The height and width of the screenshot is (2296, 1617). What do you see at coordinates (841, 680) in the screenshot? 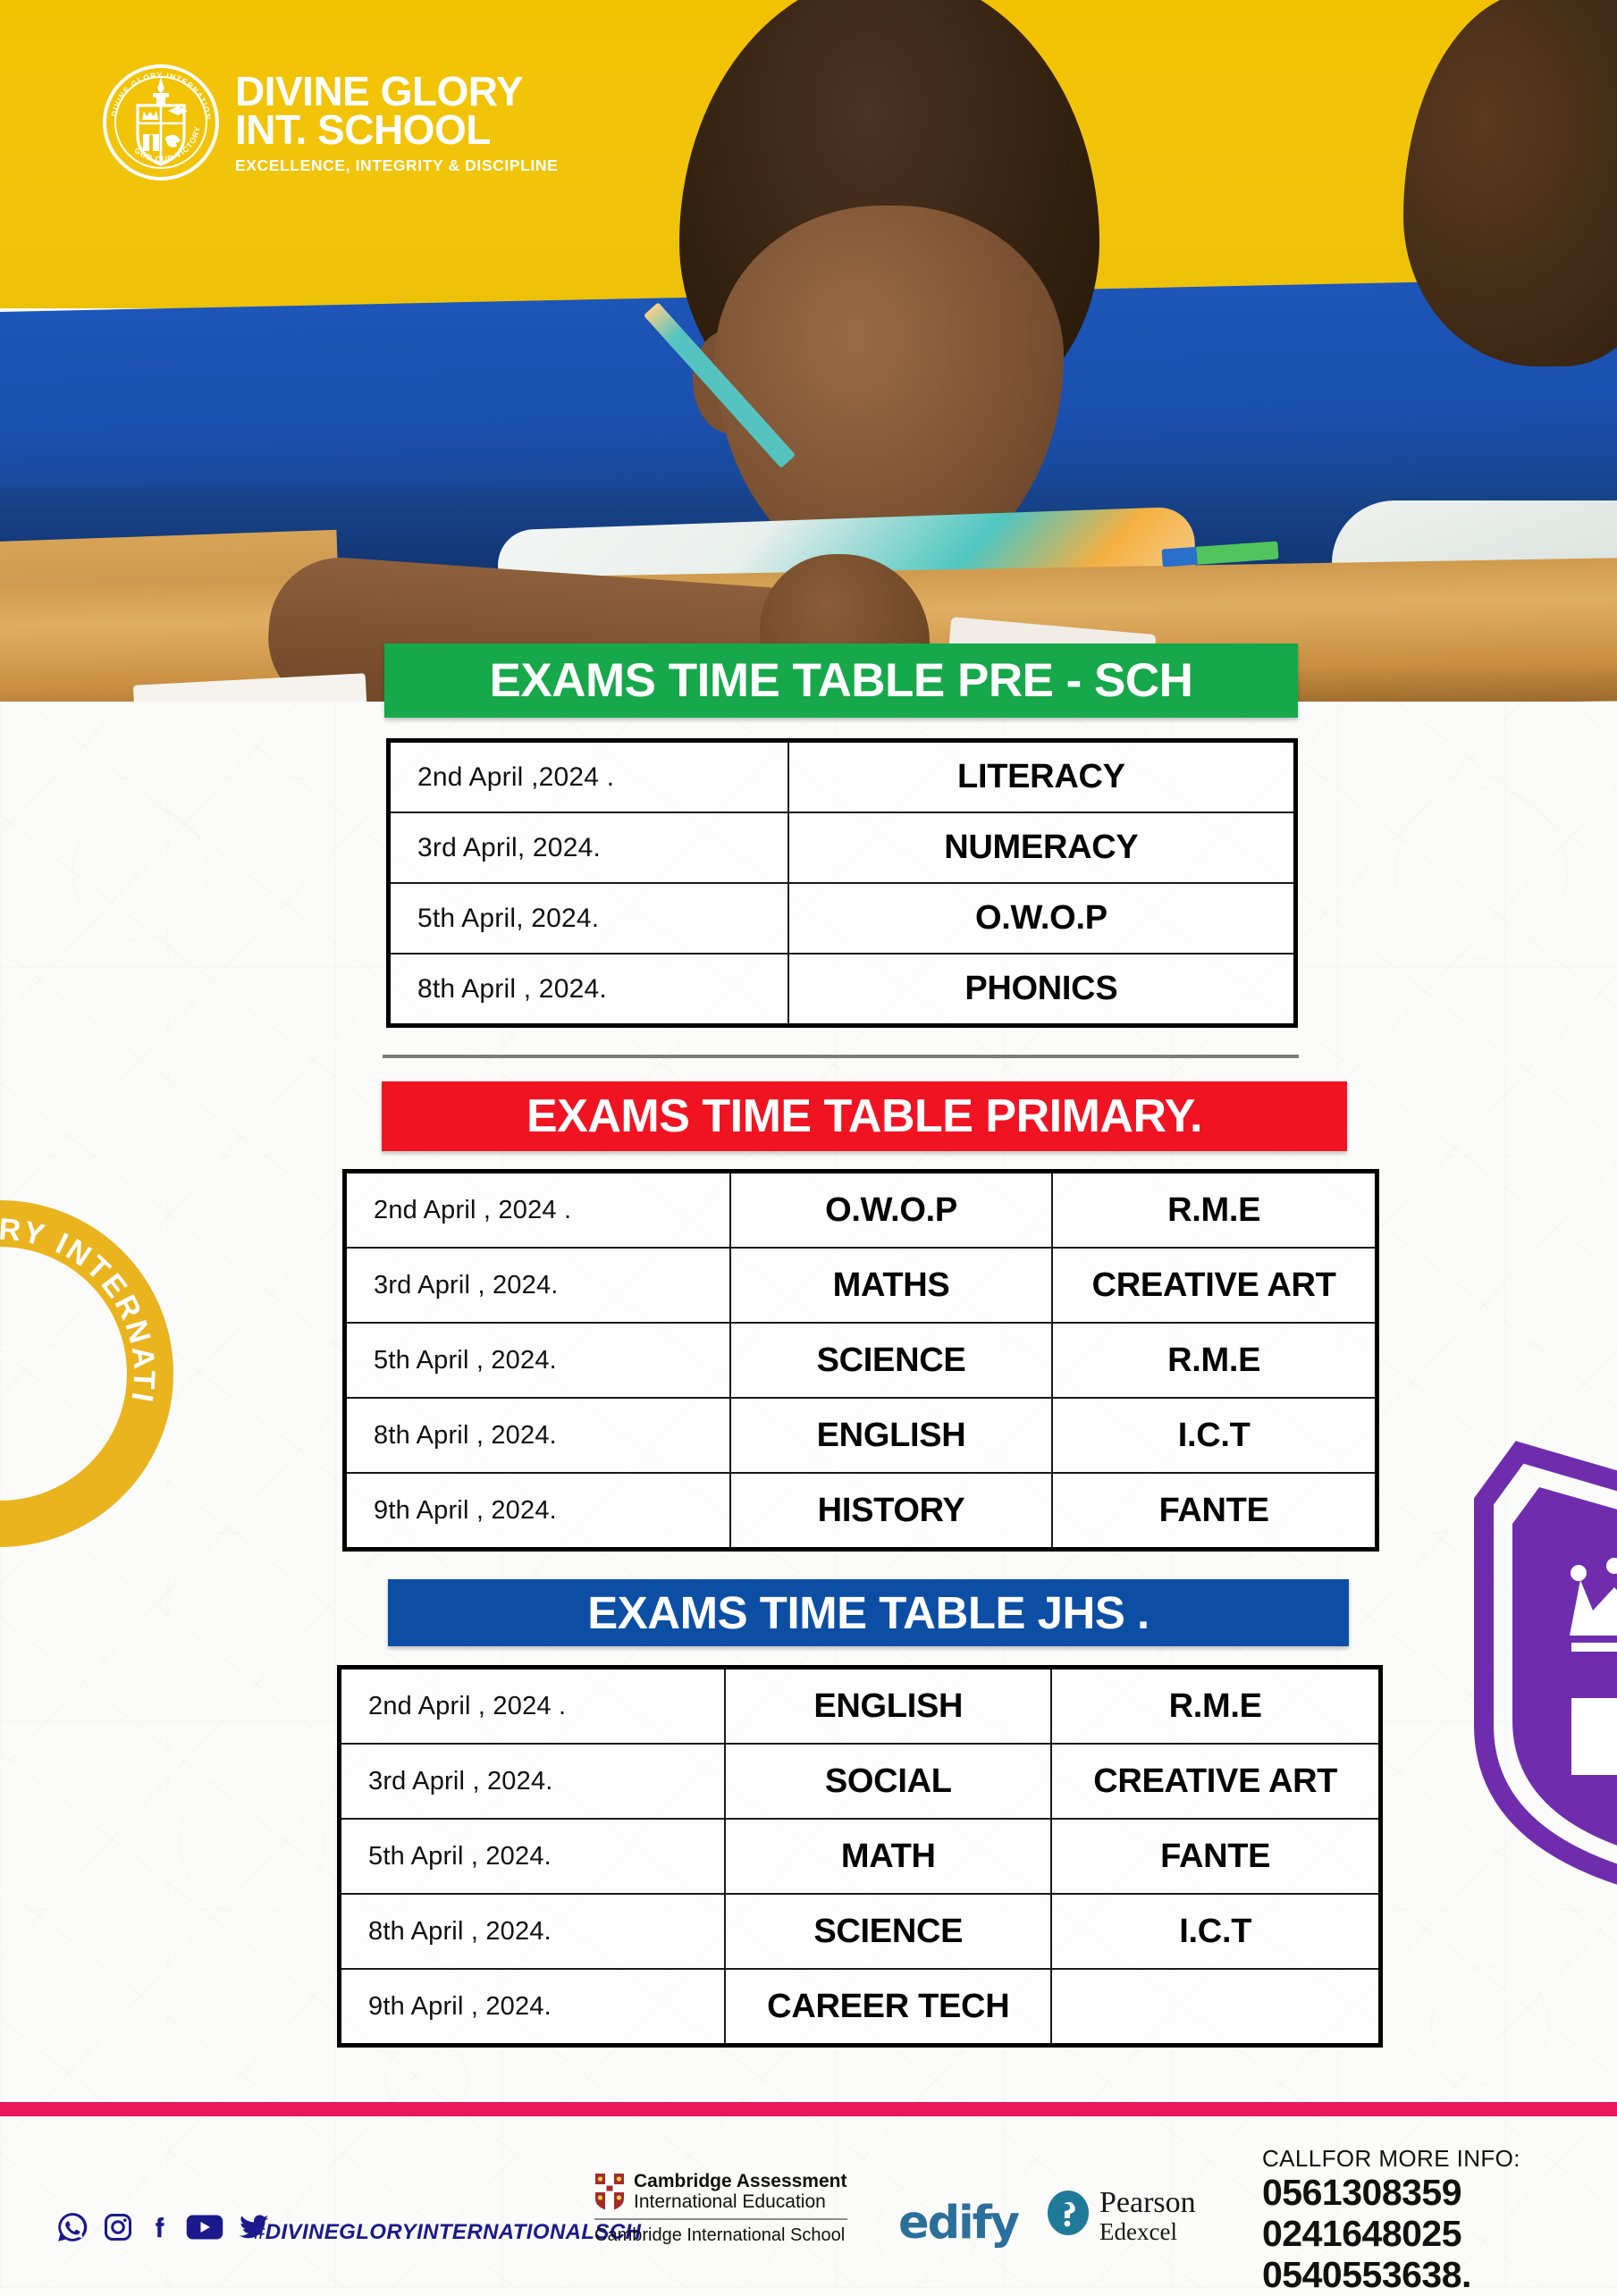
I see `banner-pre-school: EXAMS TIME TABLE PRE - SCH` at bounding box center [841, 680].